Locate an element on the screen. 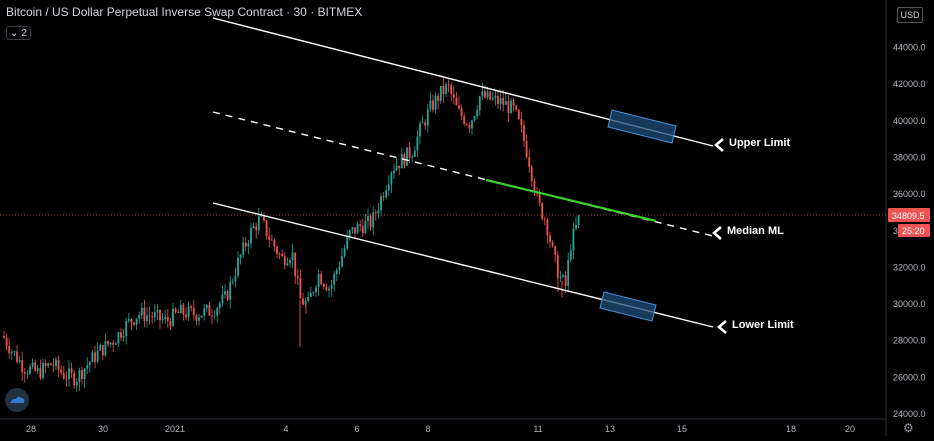  y-tick-label: 26000.0 is located at coordinates (909, 377).